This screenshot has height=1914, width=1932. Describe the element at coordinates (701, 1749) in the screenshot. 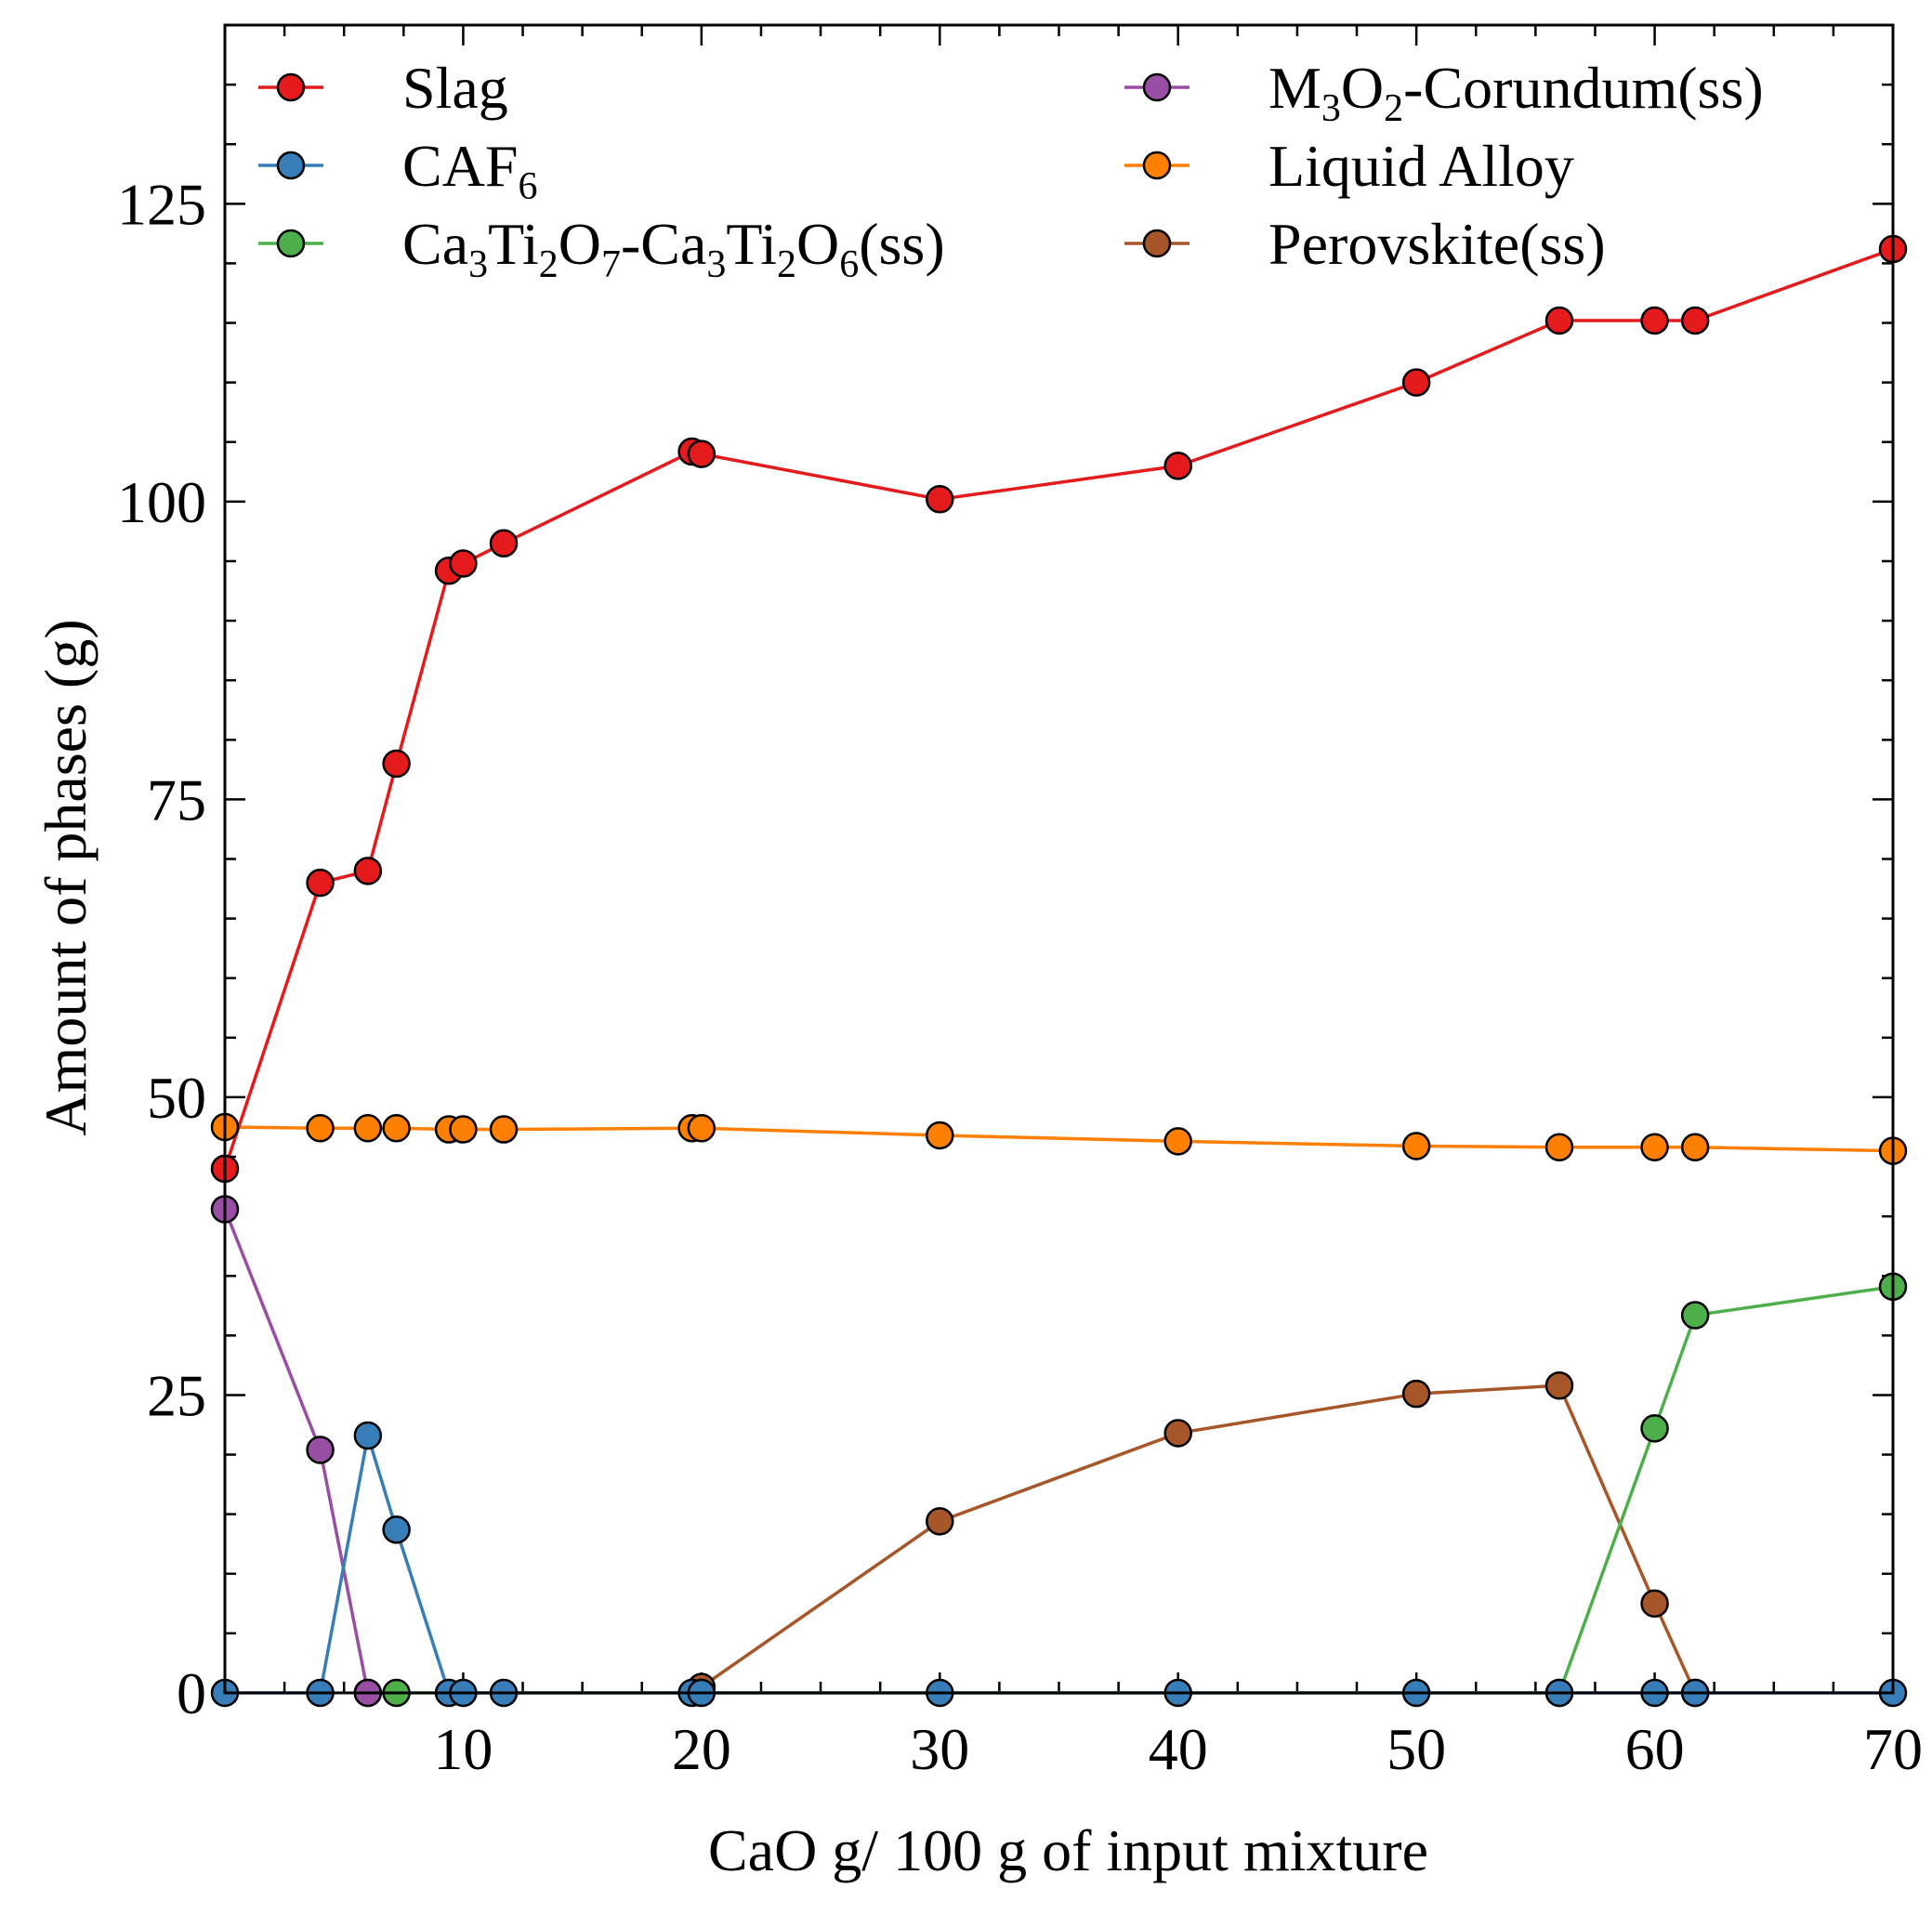

I see `x-tick-label: 20` at that location.